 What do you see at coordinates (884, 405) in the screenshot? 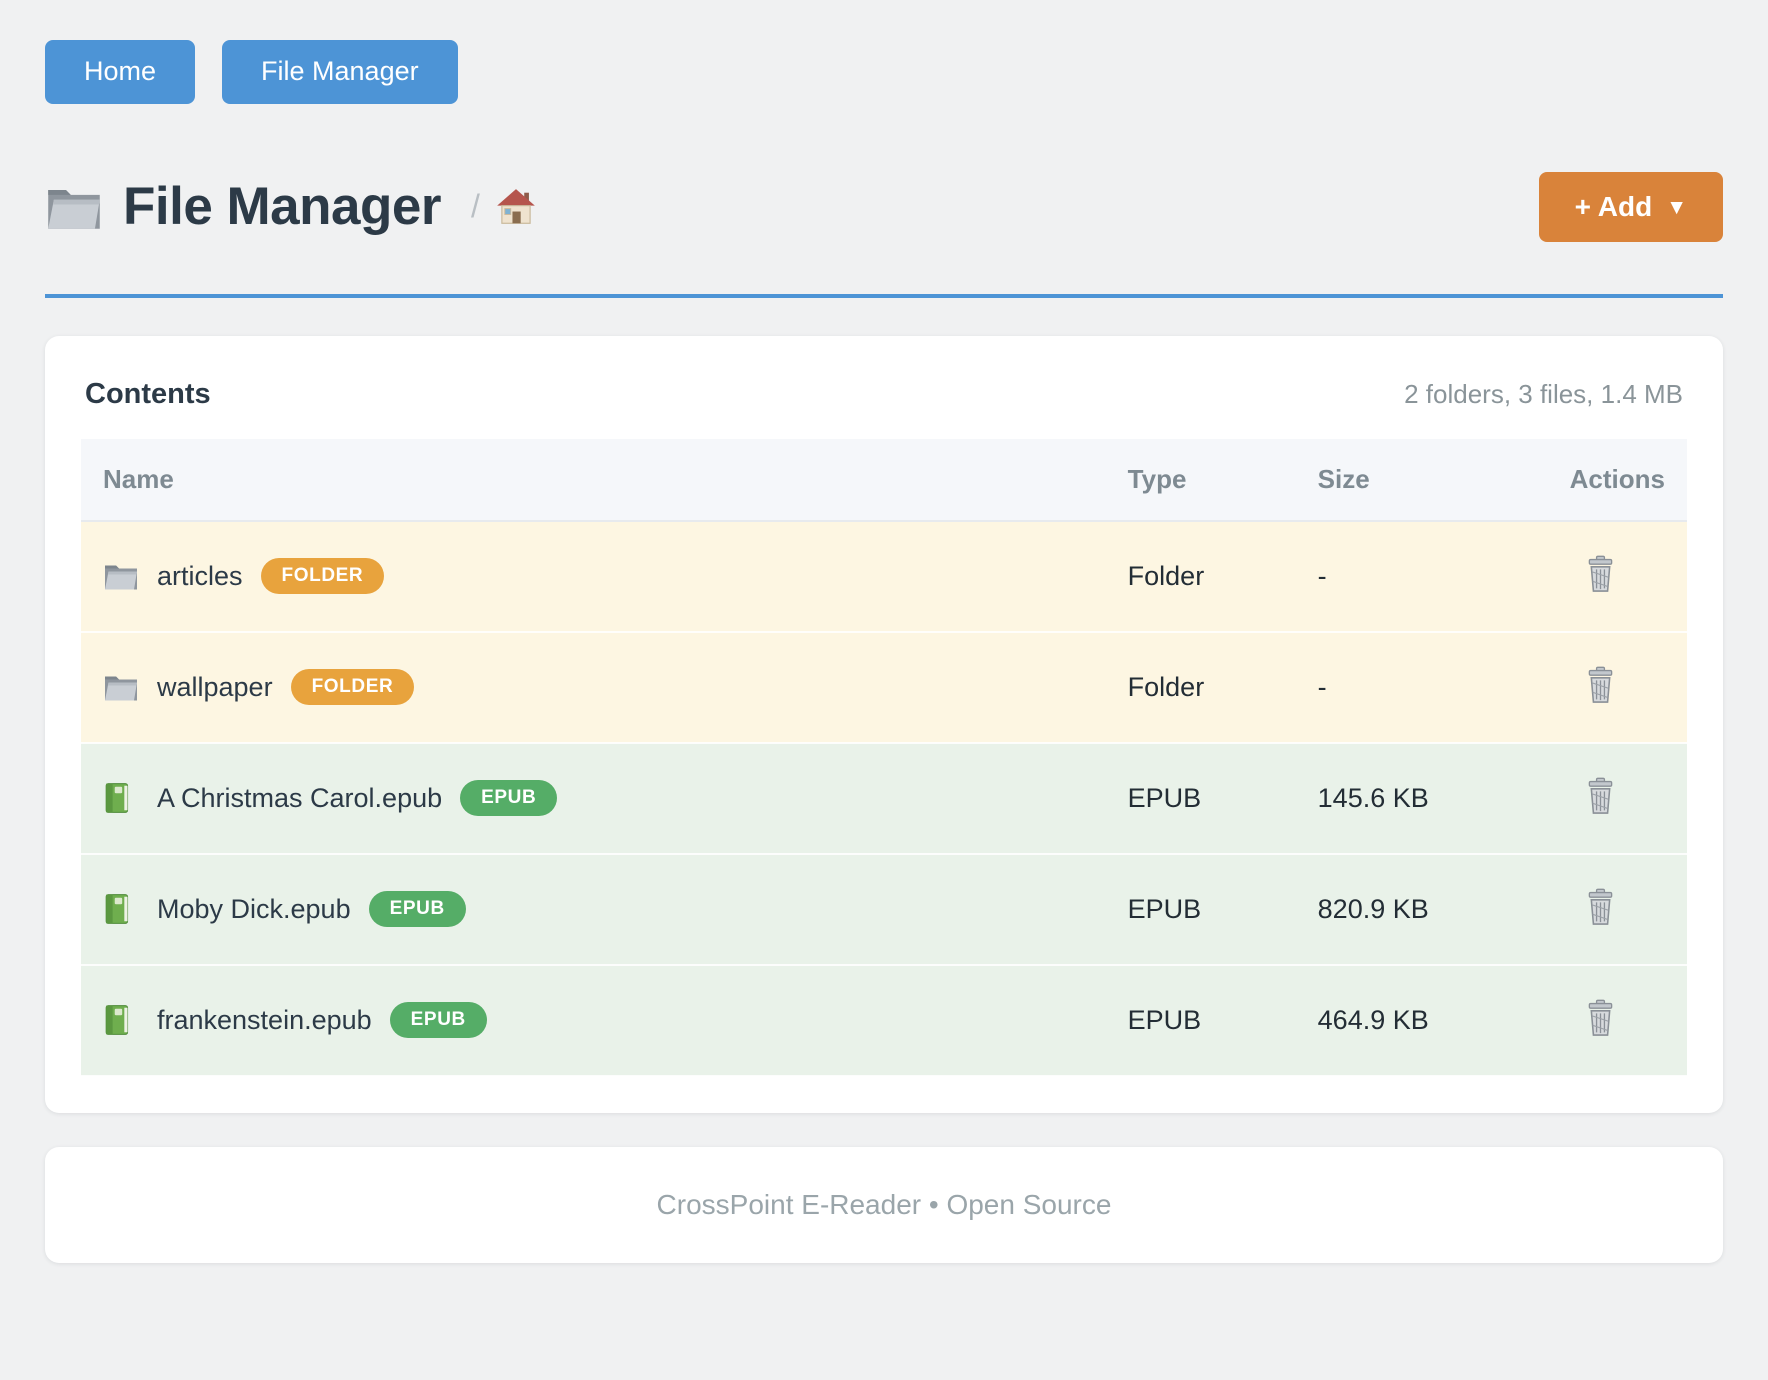
I see `card-header: Contents 2 folders, 3 files, 1.4 MB` at bounding box center [884, 405].